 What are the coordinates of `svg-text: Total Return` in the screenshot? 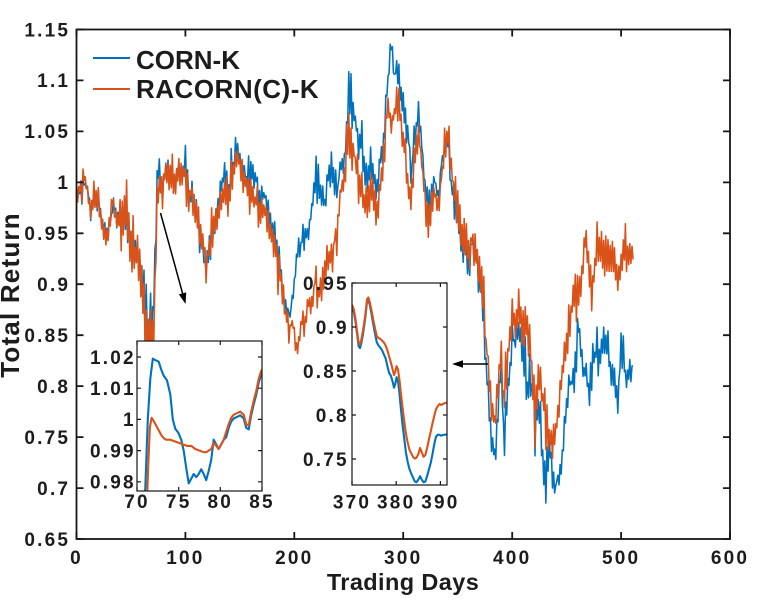 It's located at (12, 295).